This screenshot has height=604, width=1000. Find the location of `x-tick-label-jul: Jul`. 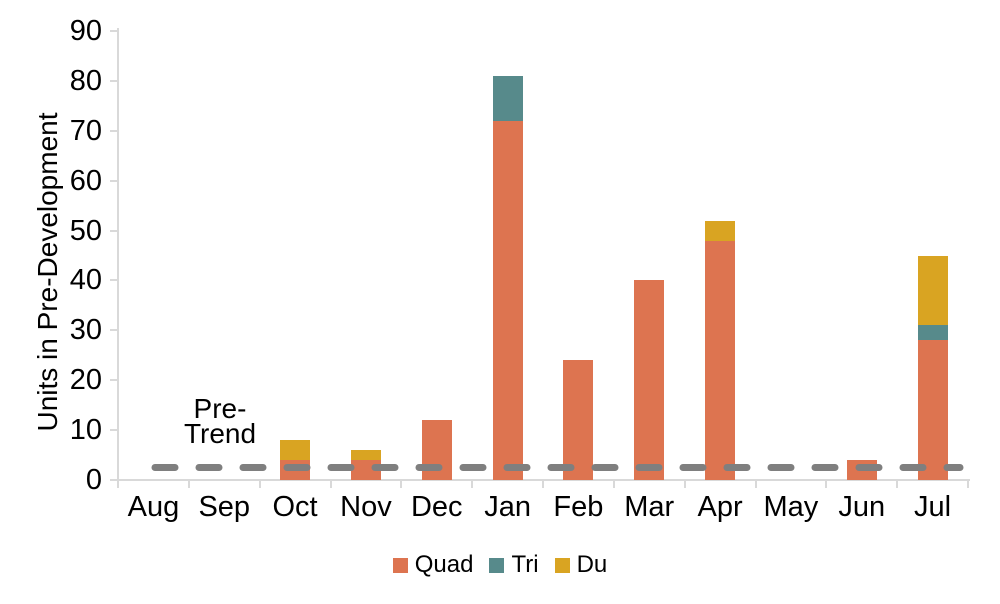

x-tick-label-jul: Jul is located at coordinates (933, 507).